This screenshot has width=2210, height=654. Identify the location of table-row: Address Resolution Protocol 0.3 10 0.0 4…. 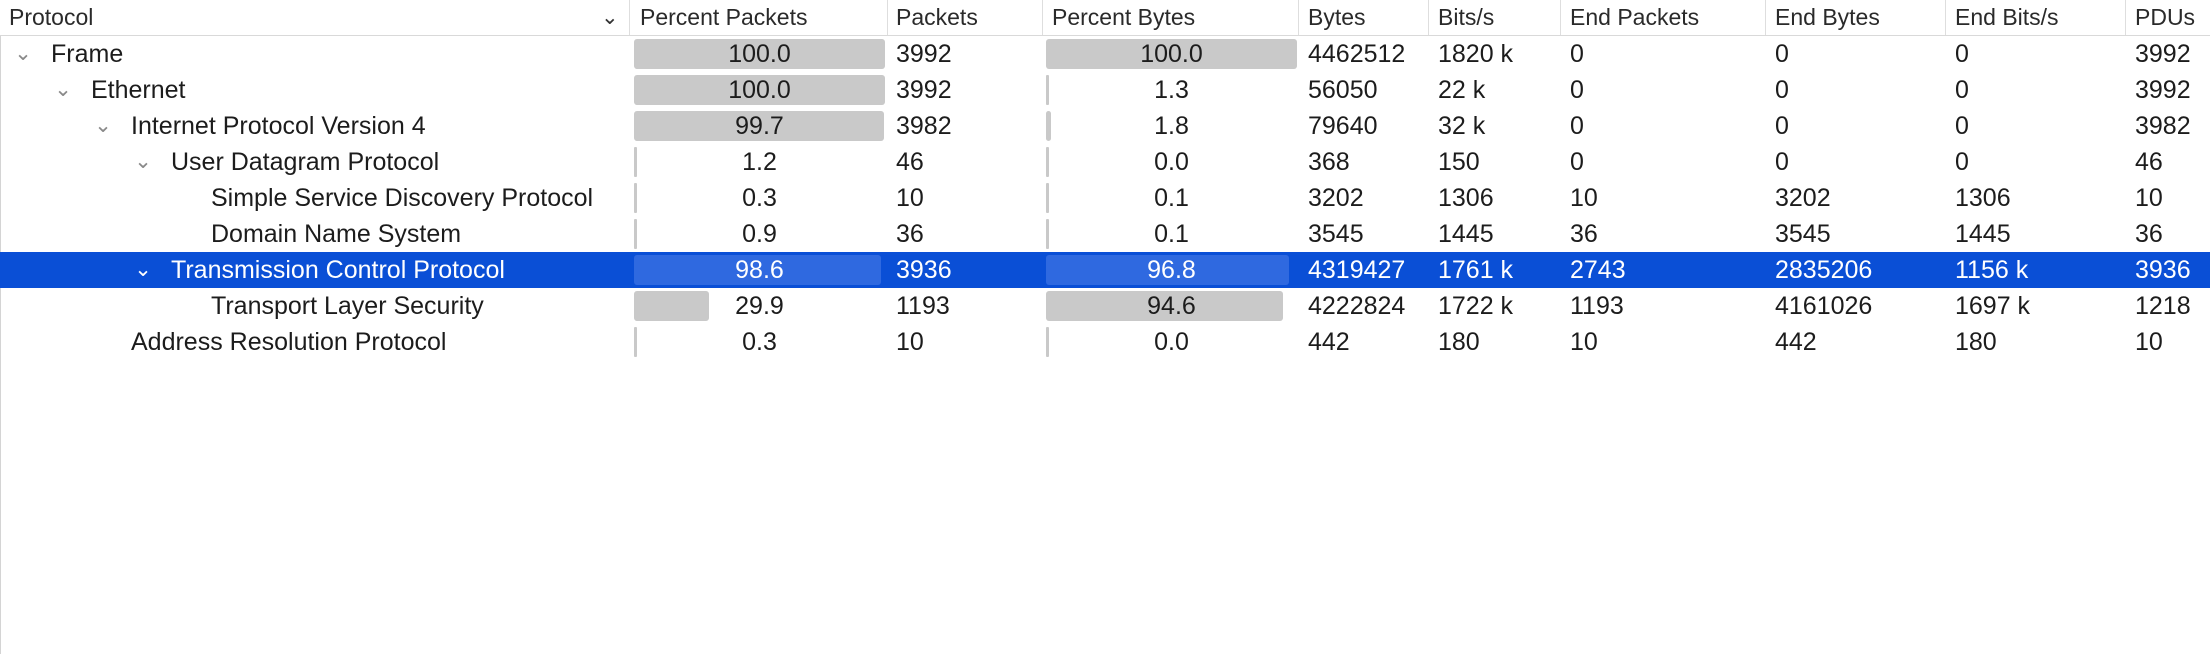
(1105, 342).